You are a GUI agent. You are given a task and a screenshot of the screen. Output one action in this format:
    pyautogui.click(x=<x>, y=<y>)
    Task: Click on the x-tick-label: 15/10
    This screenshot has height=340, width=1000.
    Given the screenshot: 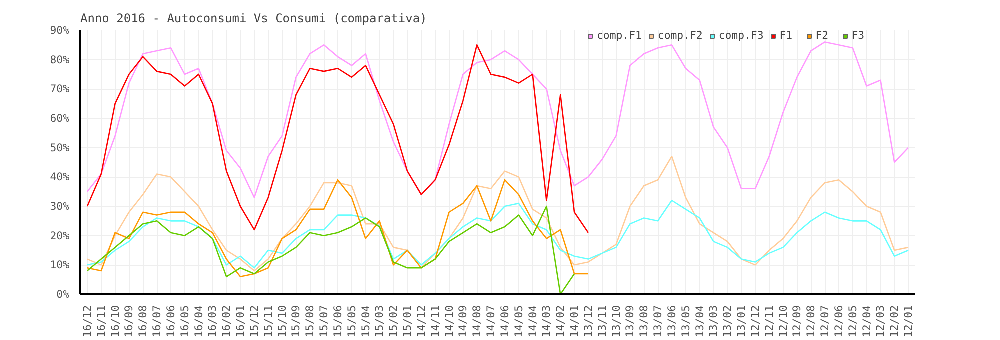 What is the action you would take?
    pyautogui.click(x=282, y=322)
    